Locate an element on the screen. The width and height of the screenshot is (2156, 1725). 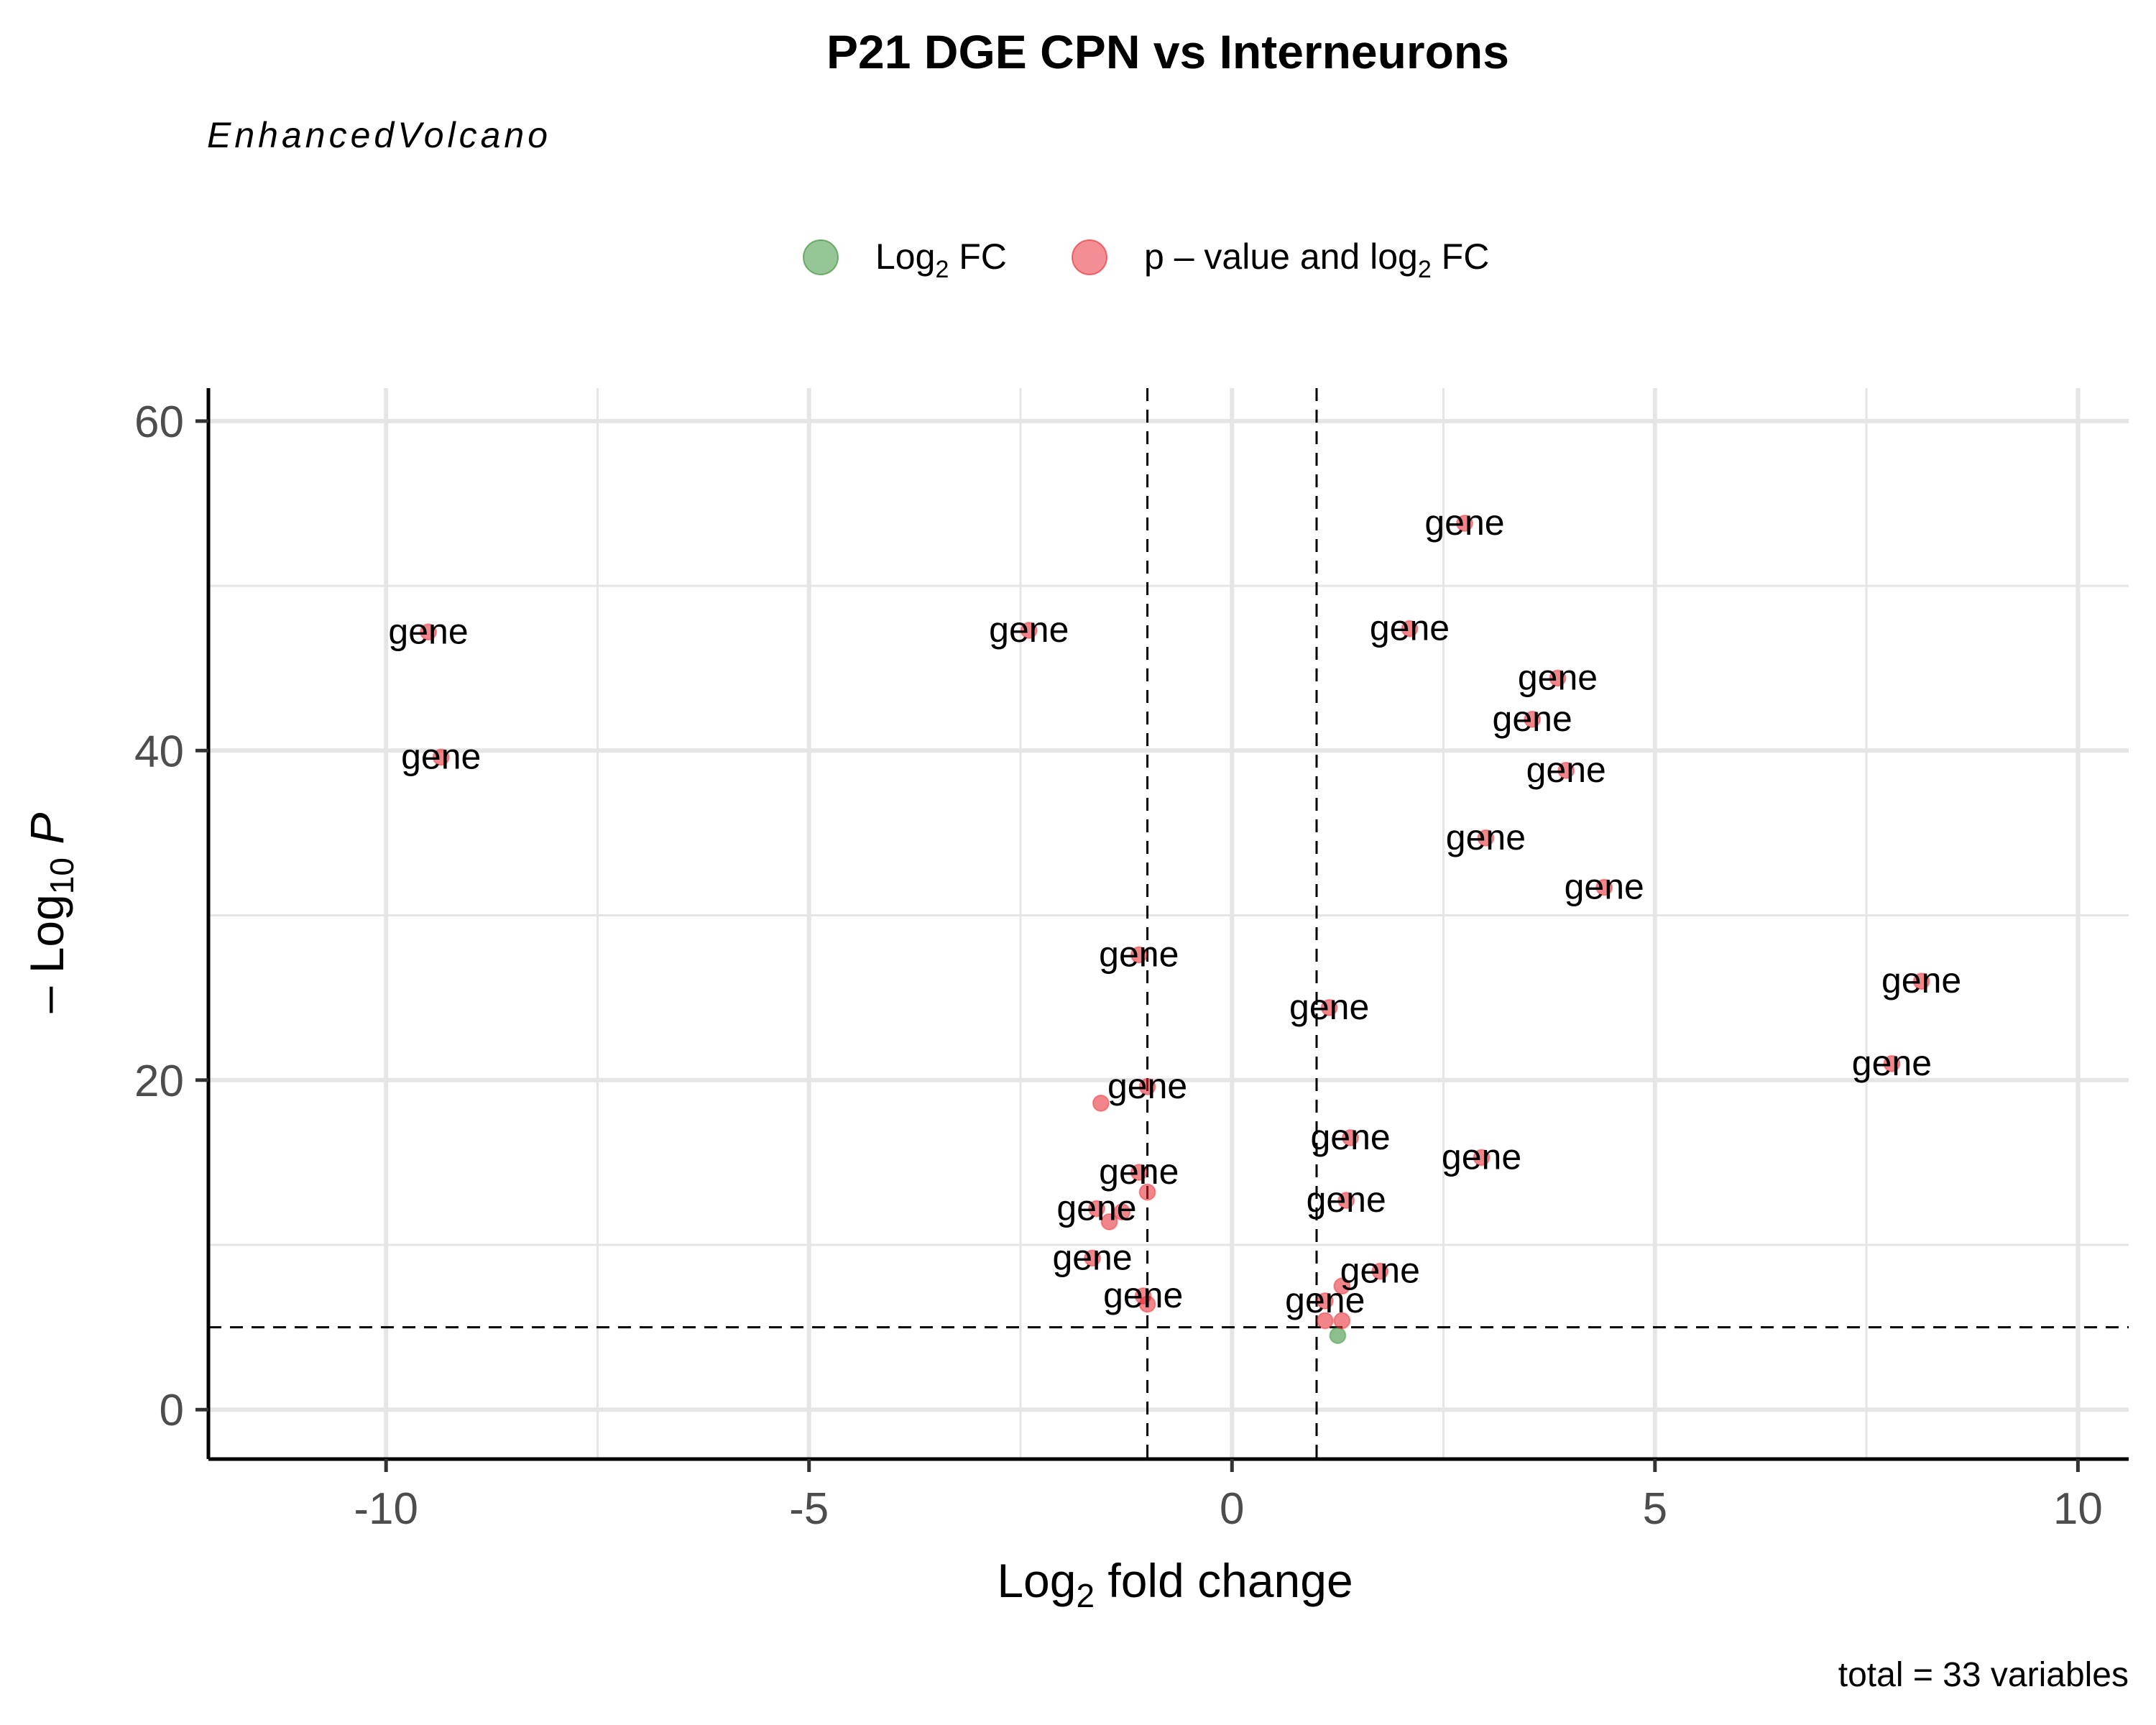
x-tick-label: 5 is located at coordinates (1655, 1509).